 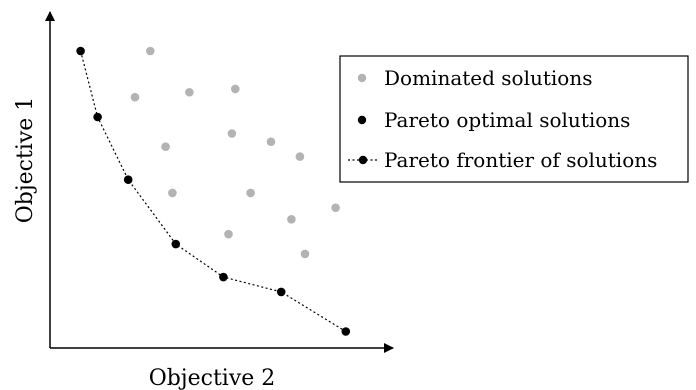 I want to click on legend-marker-pareto, so click(x=362, y=120).